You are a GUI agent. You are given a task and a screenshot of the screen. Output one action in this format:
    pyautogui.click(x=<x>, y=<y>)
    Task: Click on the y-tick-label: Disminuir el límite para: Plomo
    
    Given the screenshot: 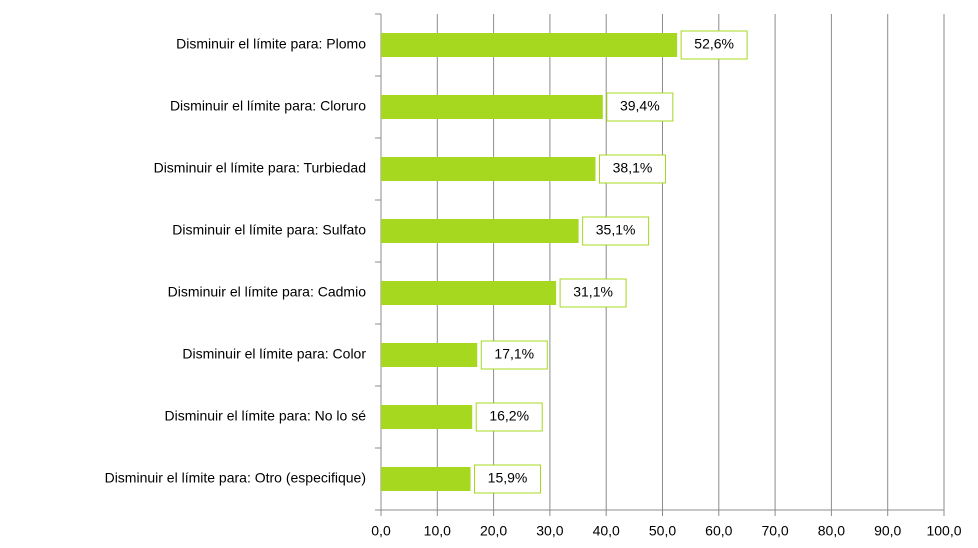 What is the action you would take?
    pyautogui.click(x=271, y=44)
    